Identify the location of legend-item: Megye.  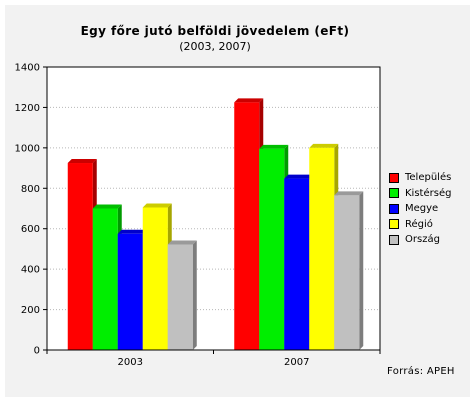
(420, 209).